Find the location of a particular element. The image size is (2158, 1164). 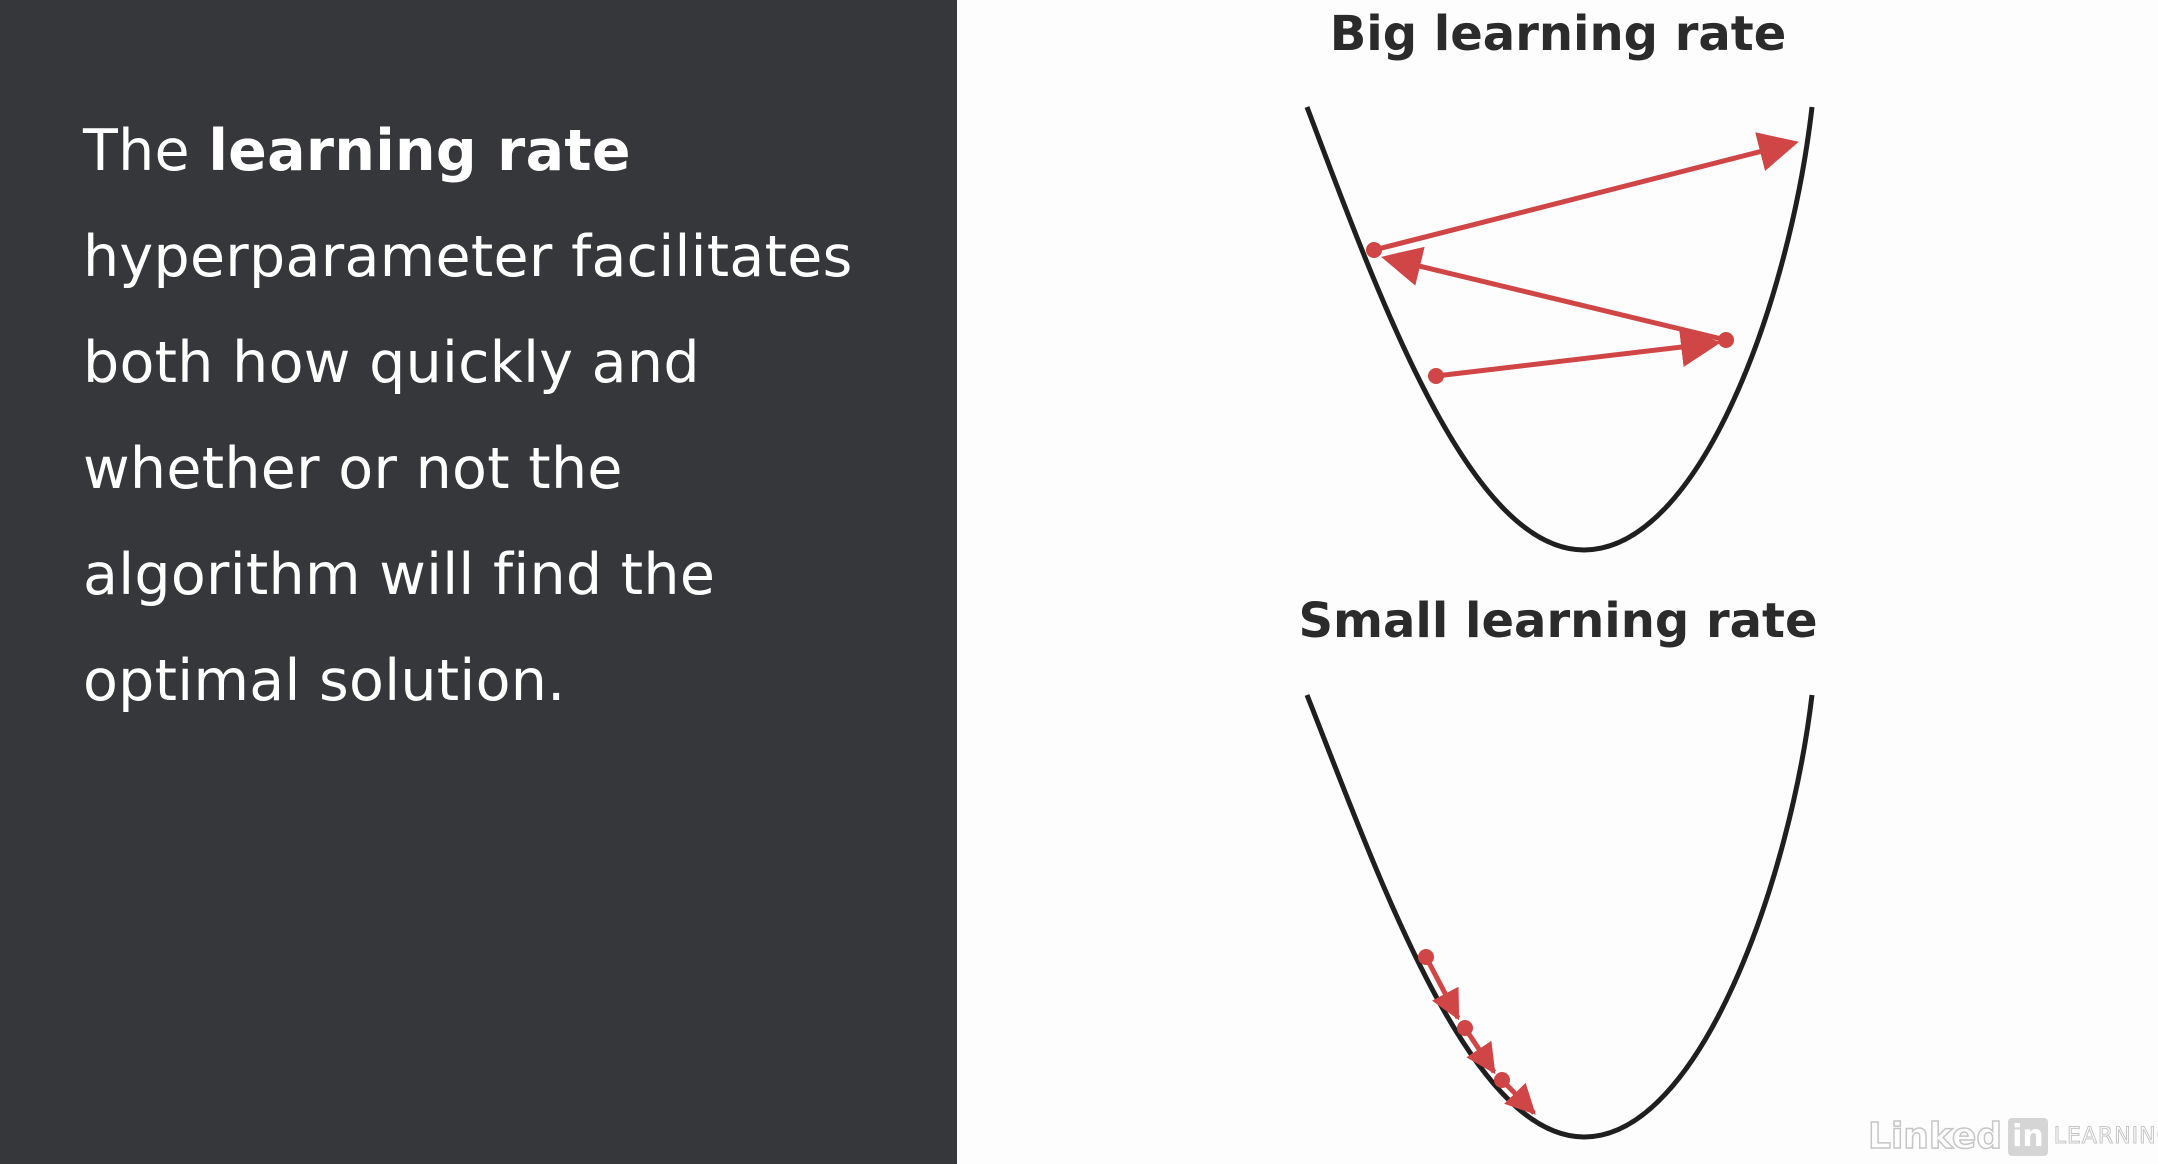

logo-linked-text: Linked is located at coordinates (1935, 1136).